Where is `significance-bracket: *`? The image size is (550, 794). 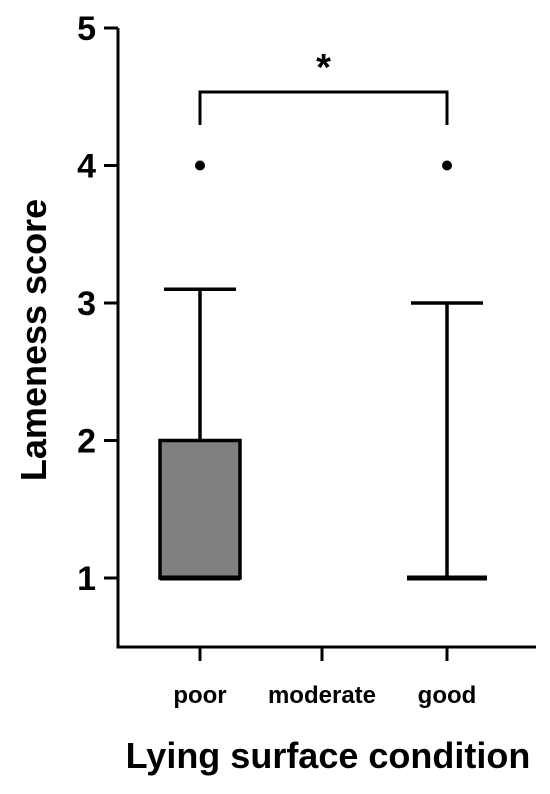 significance-bracket: * is located at coordinates (323, 86).